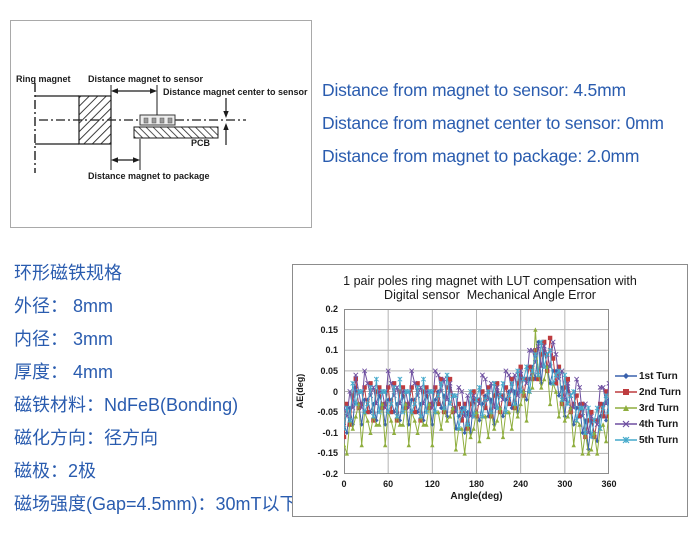  What do you see at coordinates (658, 376) in the screenshot?
I see `legend-label: 1st Turn` at bounding box center [658, 376].